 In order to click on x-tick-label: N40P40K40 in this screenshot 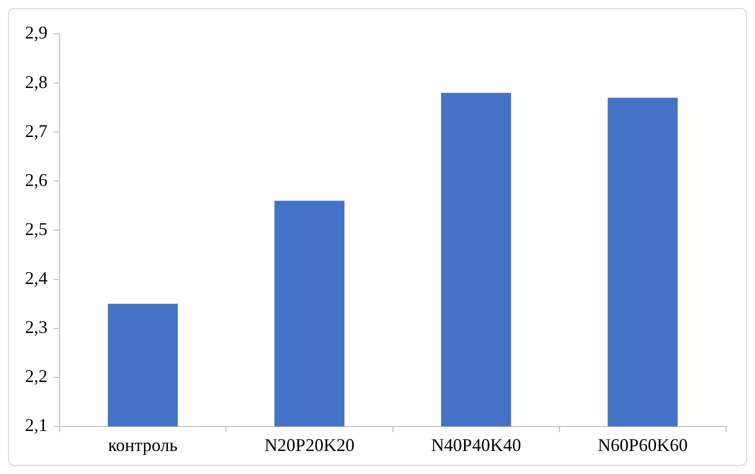, I will do `click(476, 444)`.